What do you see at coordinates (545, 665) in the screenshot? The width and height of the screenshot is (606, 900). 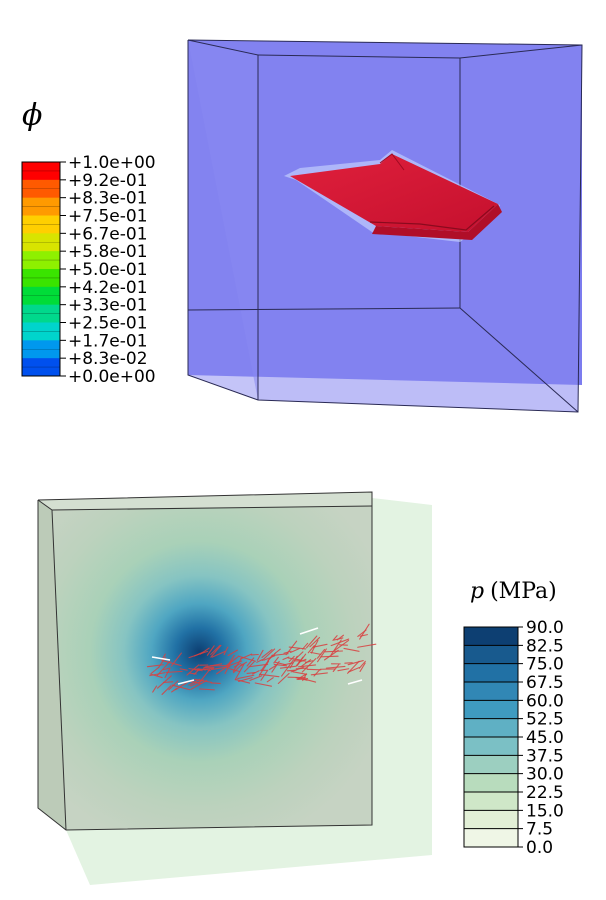 I see `pressure-tick-label: 75.0` at bounding box center [545, 665].